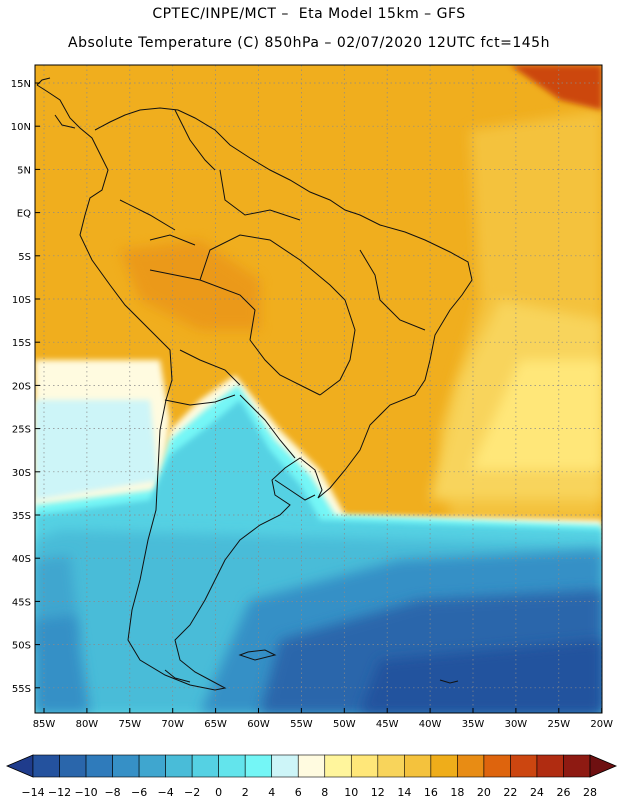 The height and width of the screenshot is (800, 618). Describe the element at coordinates (258, 724) in the screenshot. I see `lon-label: 60W` at that location.